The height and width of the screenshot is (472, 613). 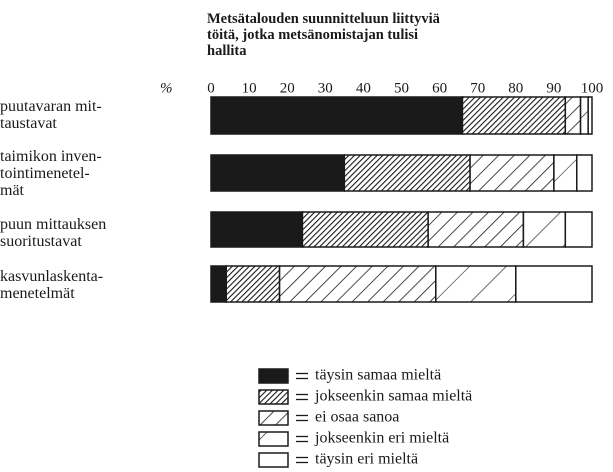 I want to click on x-tick-label: 10, so click(x=249, y=88).